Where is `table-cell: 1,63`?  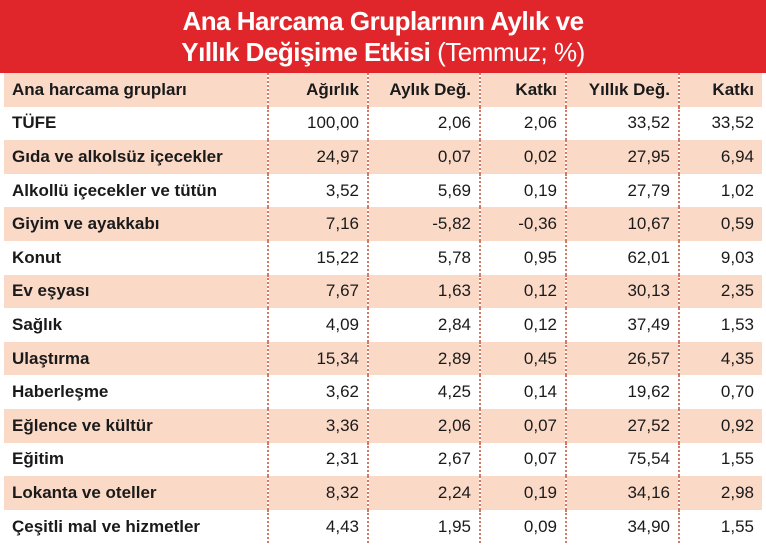 table-cell: 1,63 is located at coordinates (423, 291).